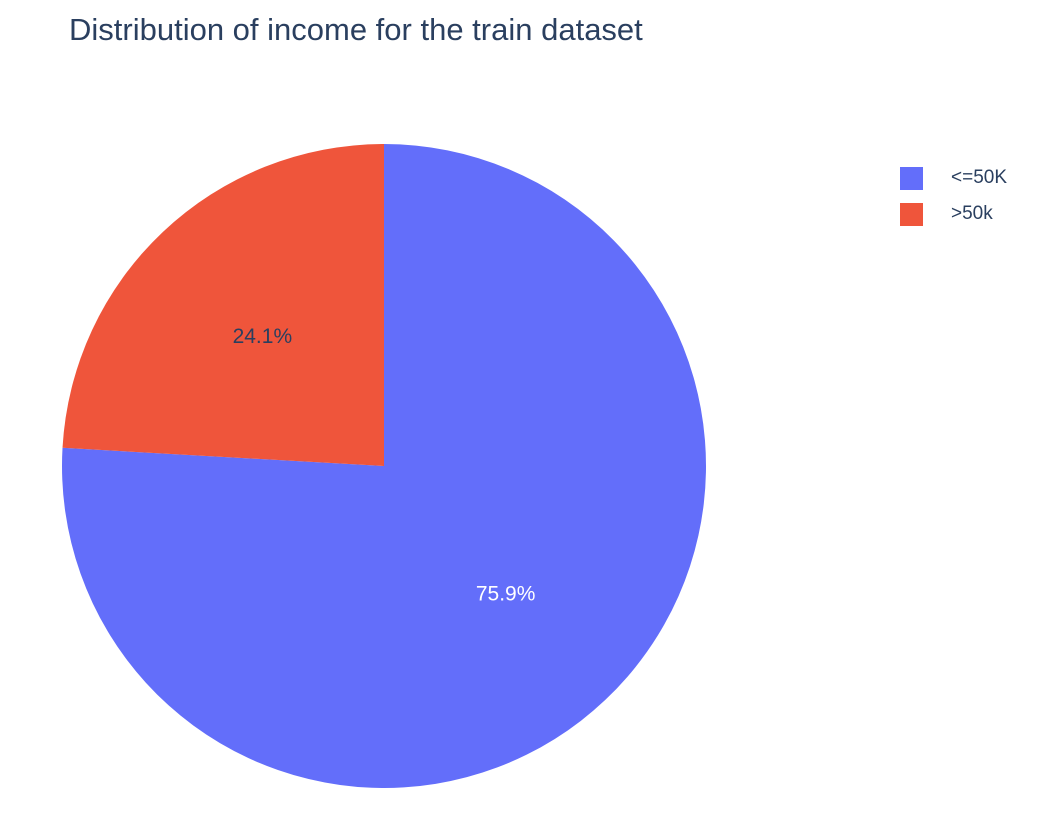  I want to click on legend-label-gt50k: >50k, so click(972, 213).